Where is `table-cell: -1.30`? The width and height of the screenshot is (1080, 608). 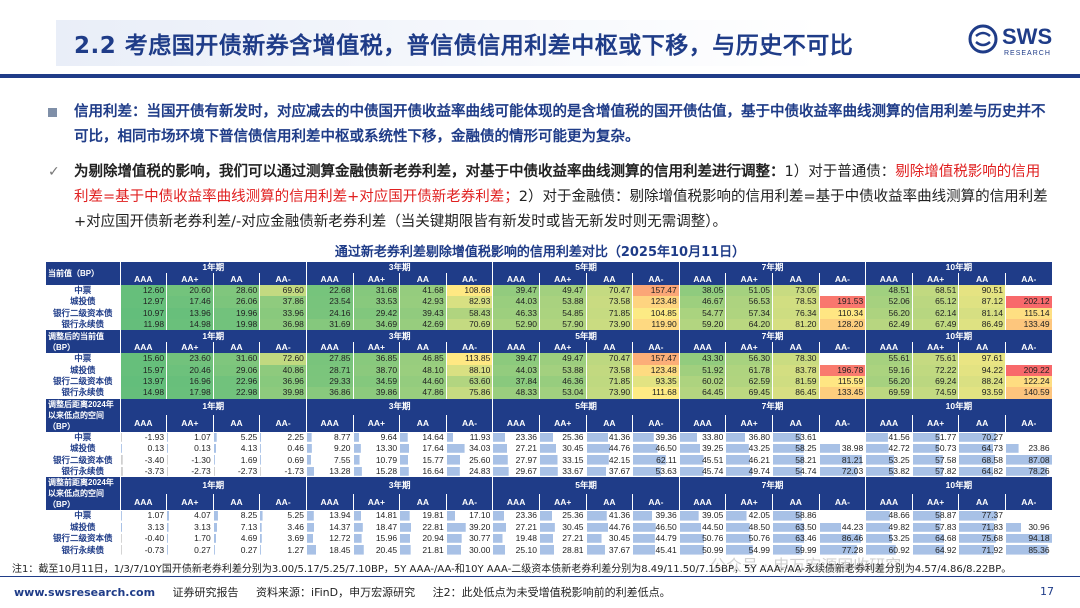 table-cell: -1.30 is located at coordinates (190, 460).